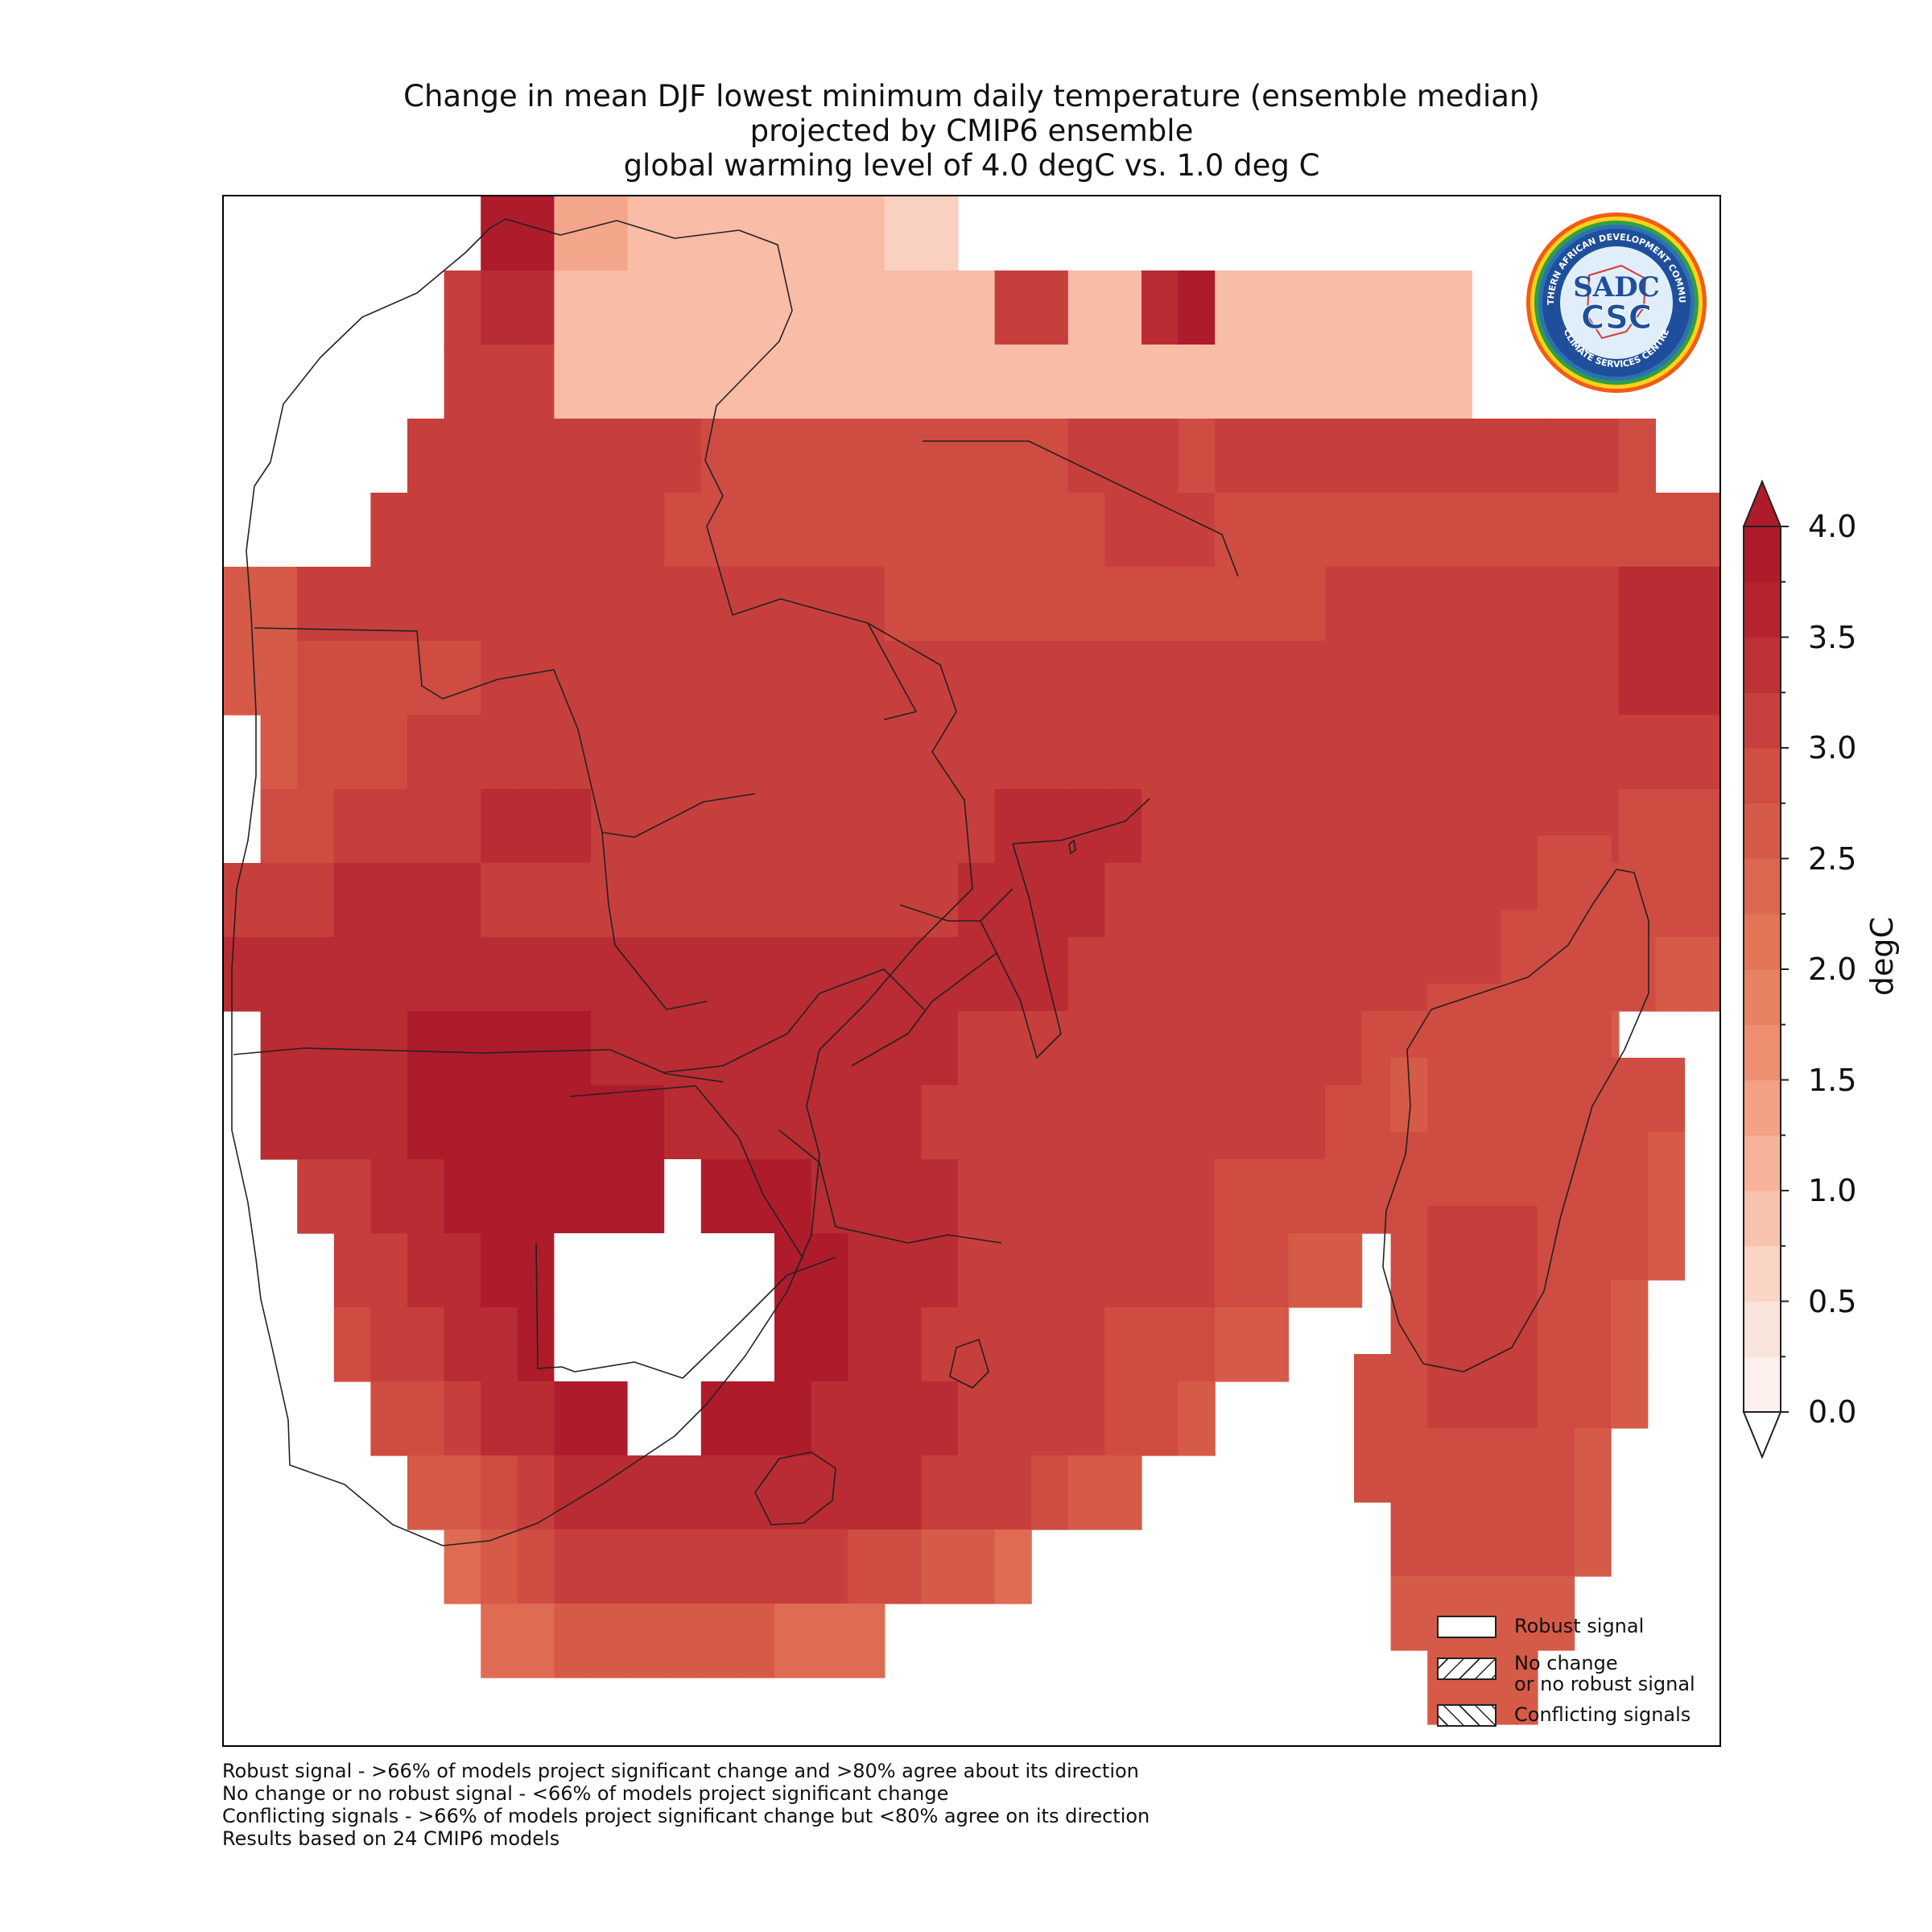 This screenshot has height=1932, width=1932. I want to click on colorbar-segment, so click(1763, 1108).